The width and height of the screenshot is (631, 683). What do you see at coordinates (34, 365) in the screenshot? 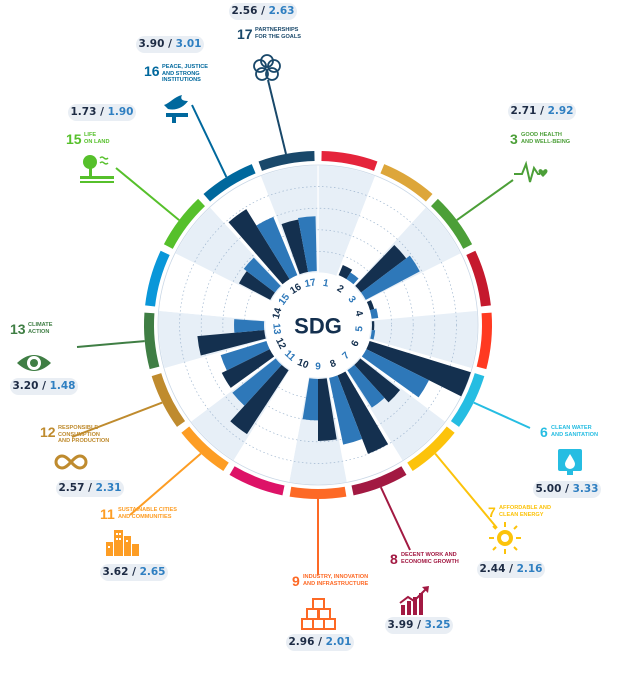
I see `goal-eye-icon` at bounding box center [34, 365].